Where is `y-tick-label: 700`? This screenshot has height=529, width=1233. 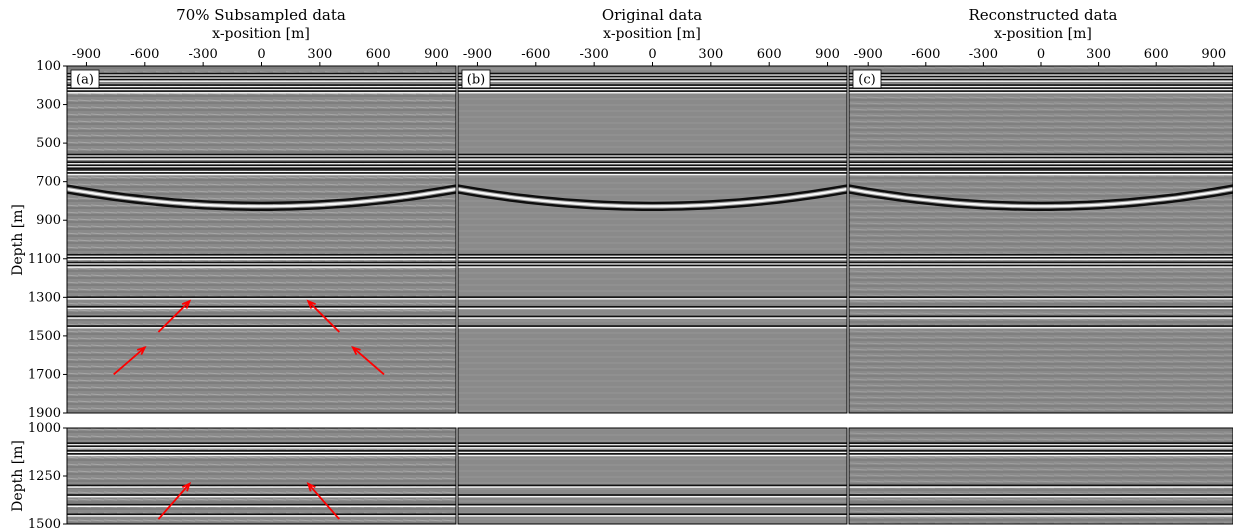
y-tick-label: 700 is located at coordinates (48, 182).